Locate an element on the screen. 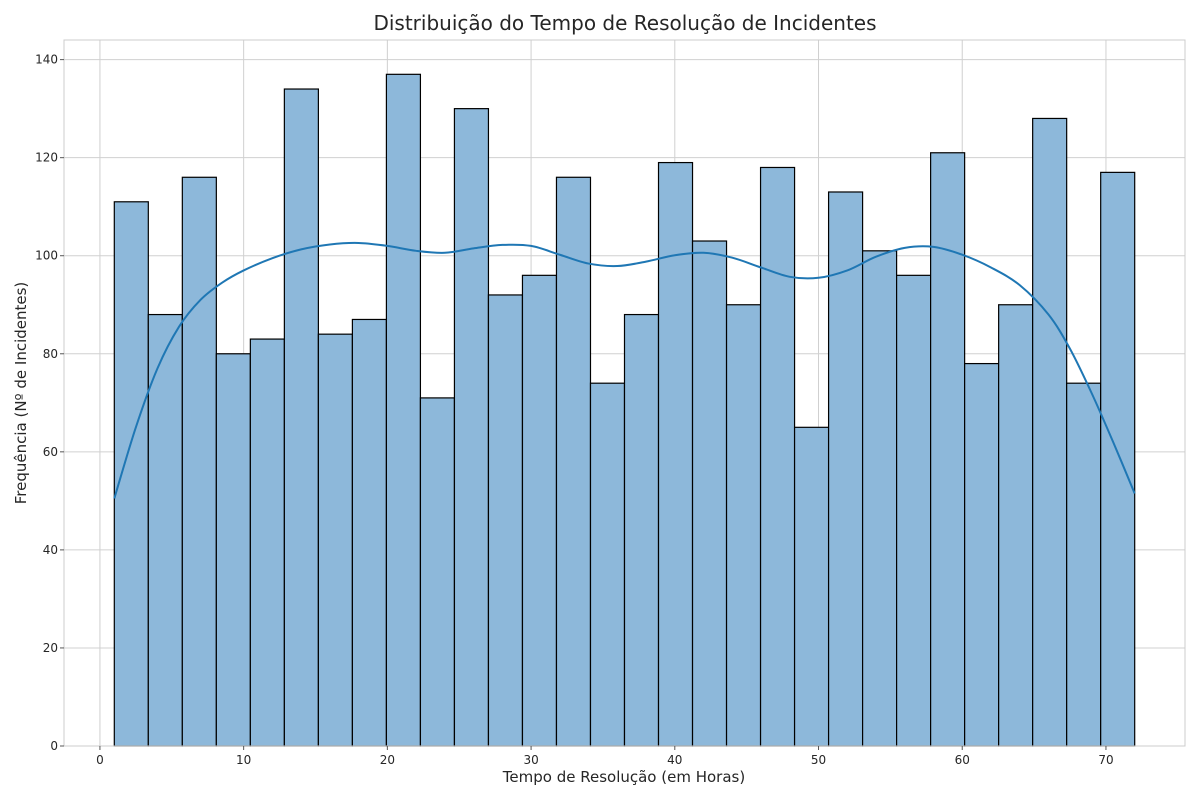  y-tick-label: 80 is located at coordinates (50, 354).